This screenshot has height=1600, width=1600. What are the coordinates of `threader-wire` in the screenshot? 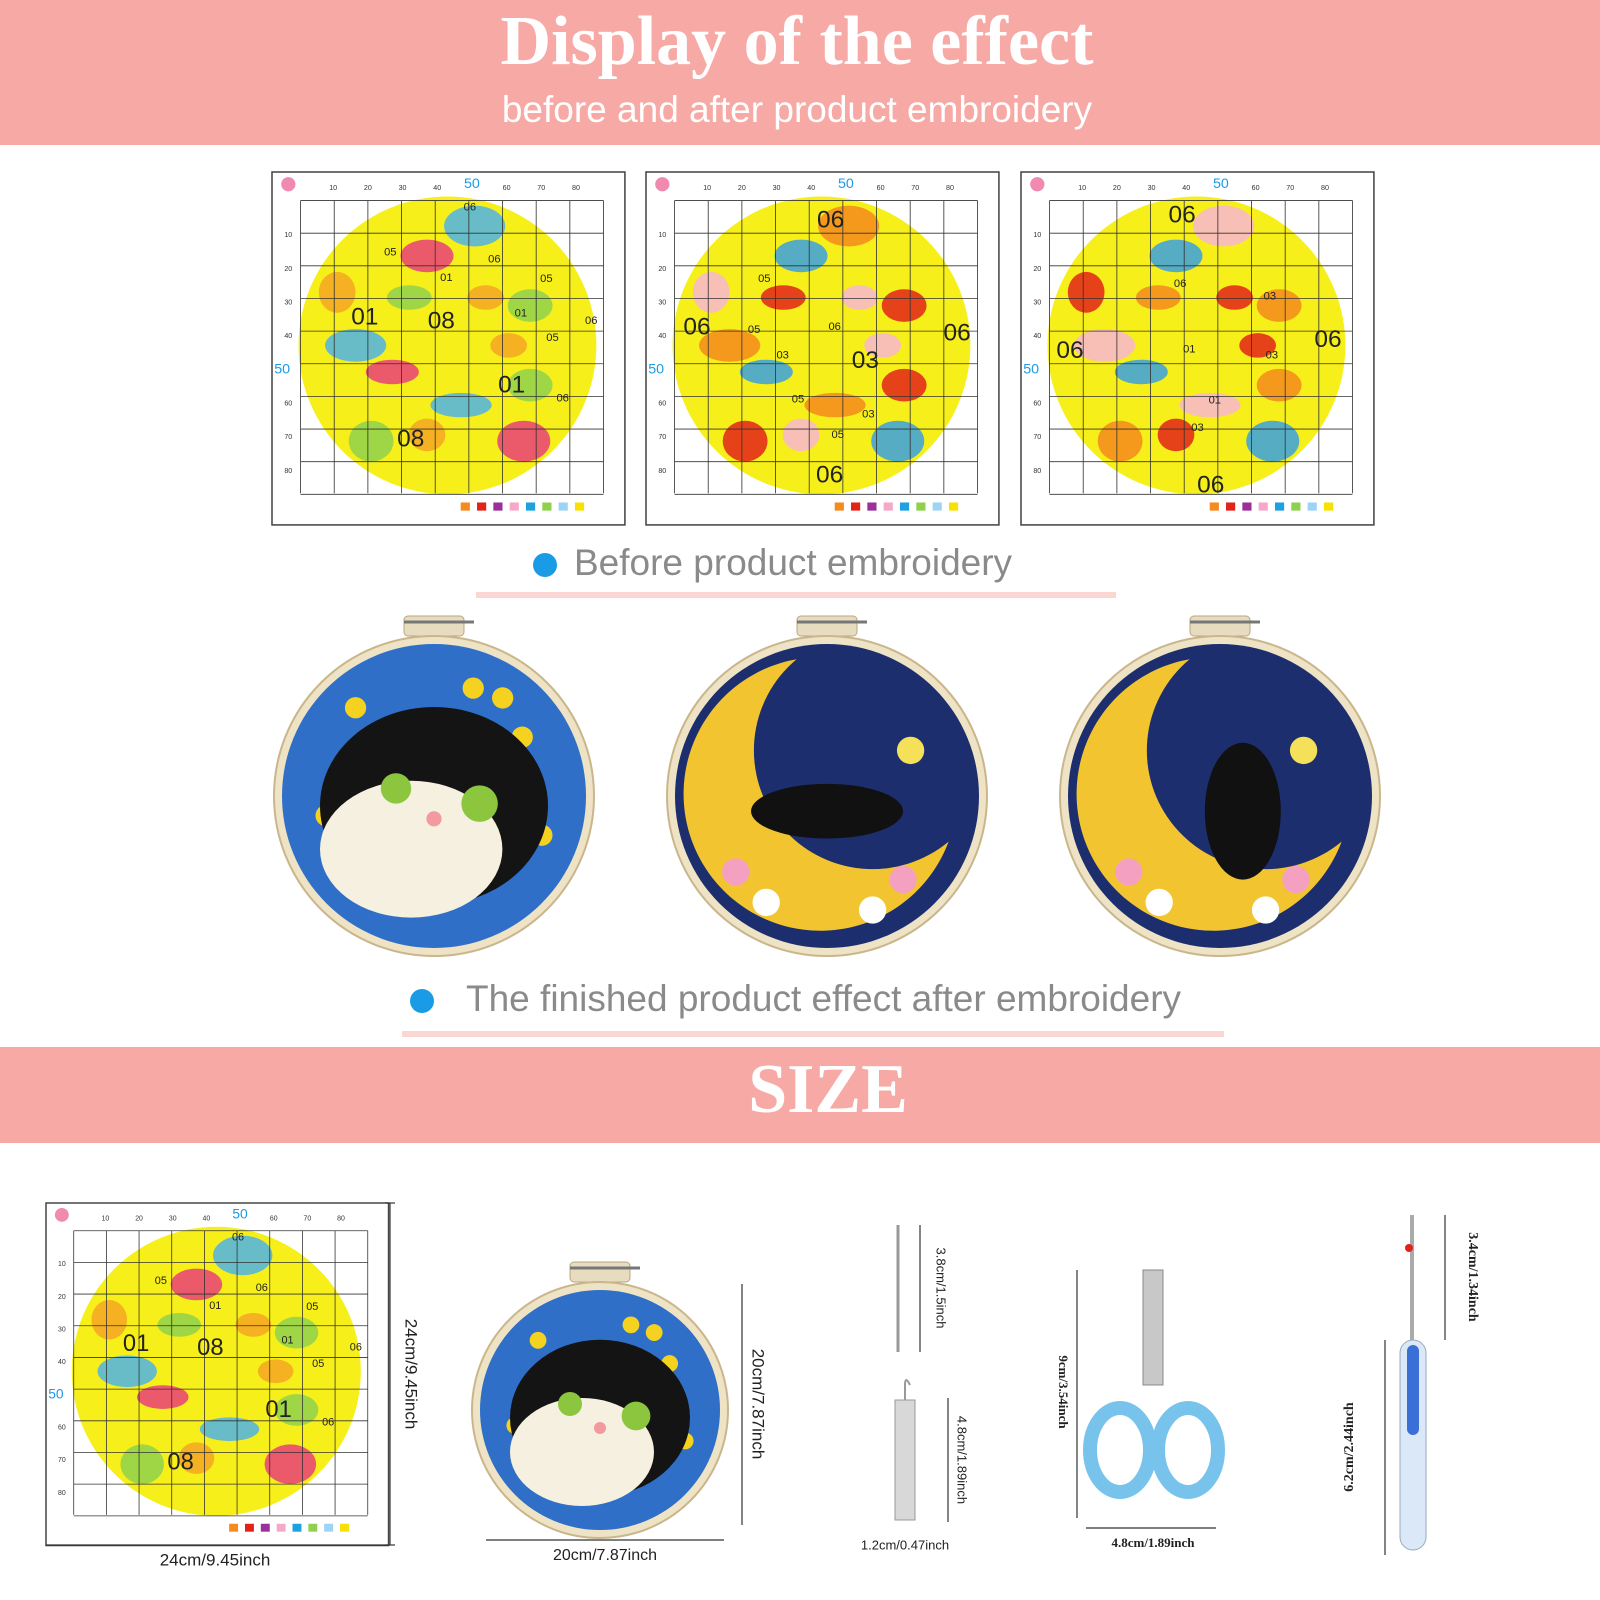 It's located at (907, 1389).